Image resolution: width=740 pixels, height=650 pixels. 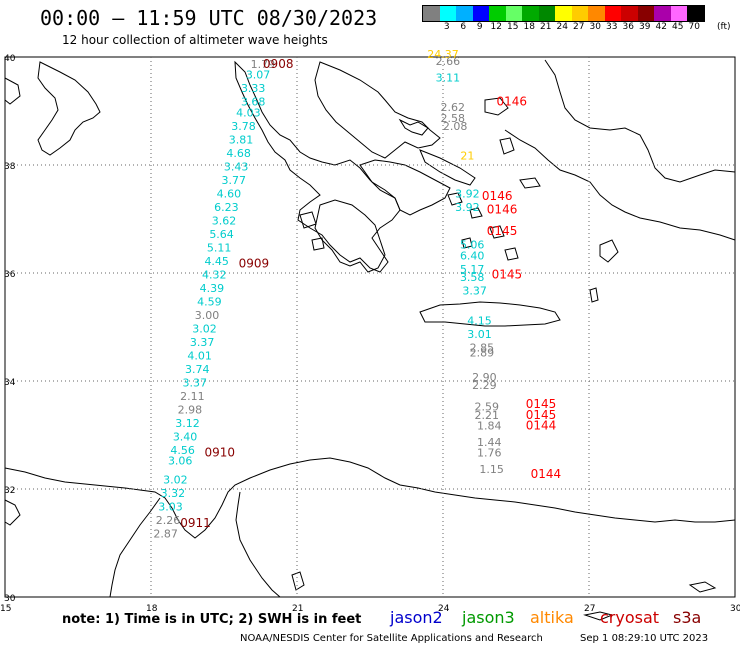 I want to click on coast-turkey-south, so click(x=620, y=185).